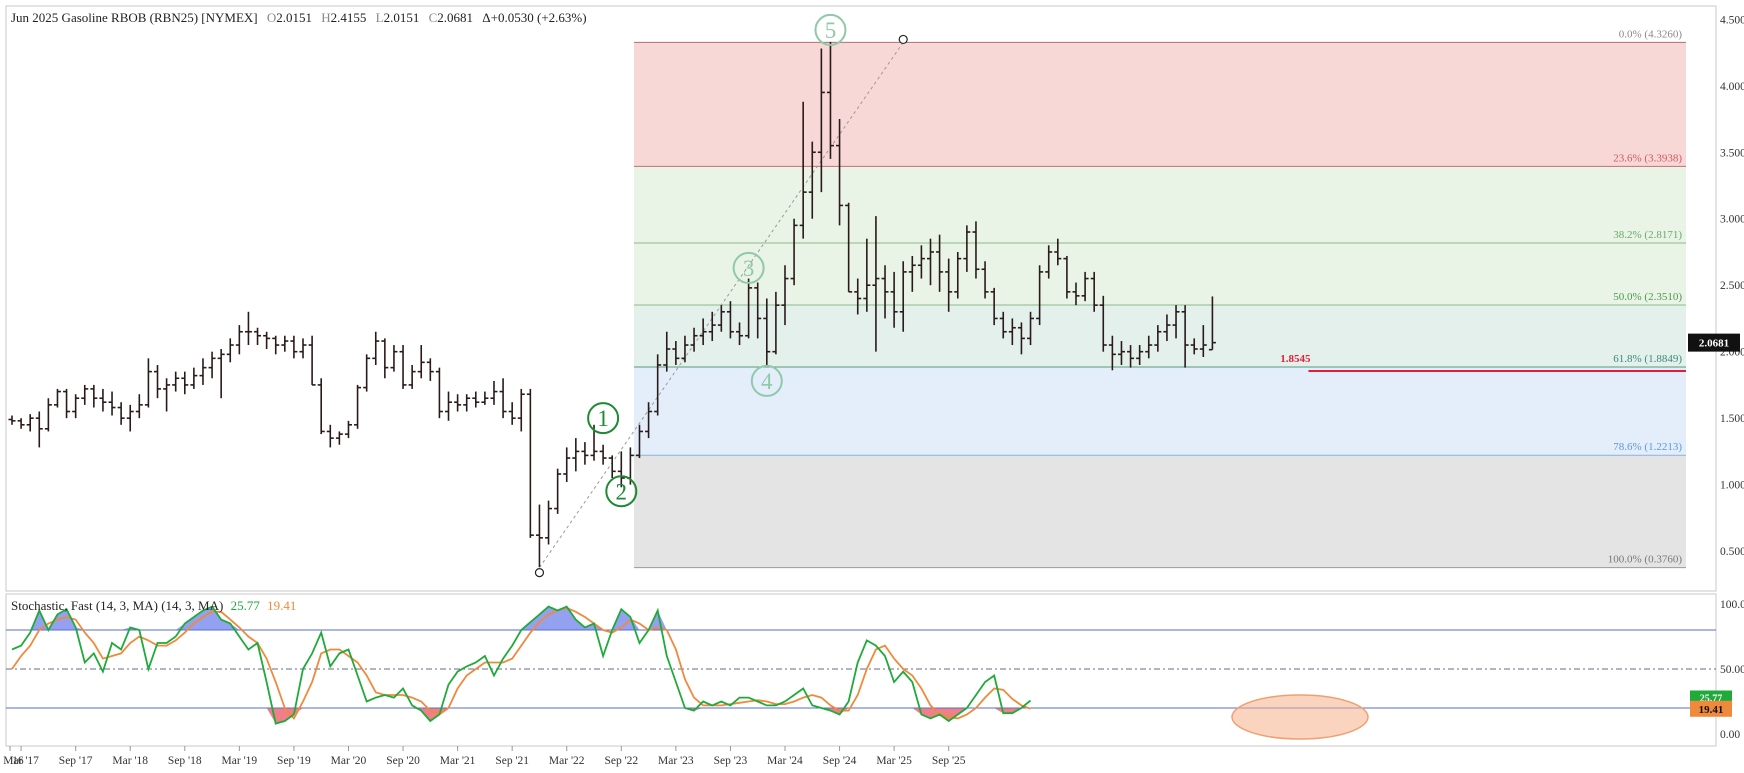  I want to click on stochastic-axis: 100.00 50.00 0.00, so click(1732, 670).